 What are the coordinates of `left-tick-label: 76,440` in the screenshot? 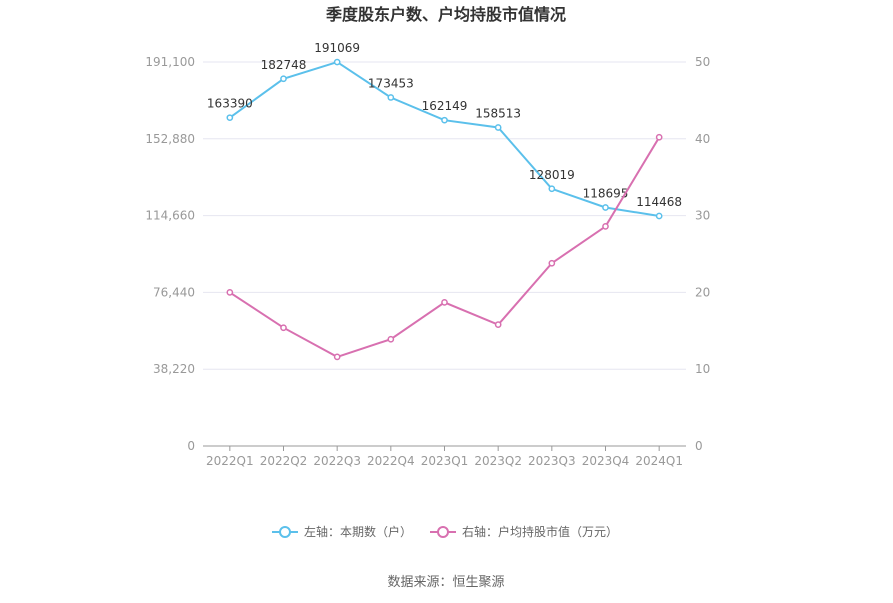 It's located at (174, 292).